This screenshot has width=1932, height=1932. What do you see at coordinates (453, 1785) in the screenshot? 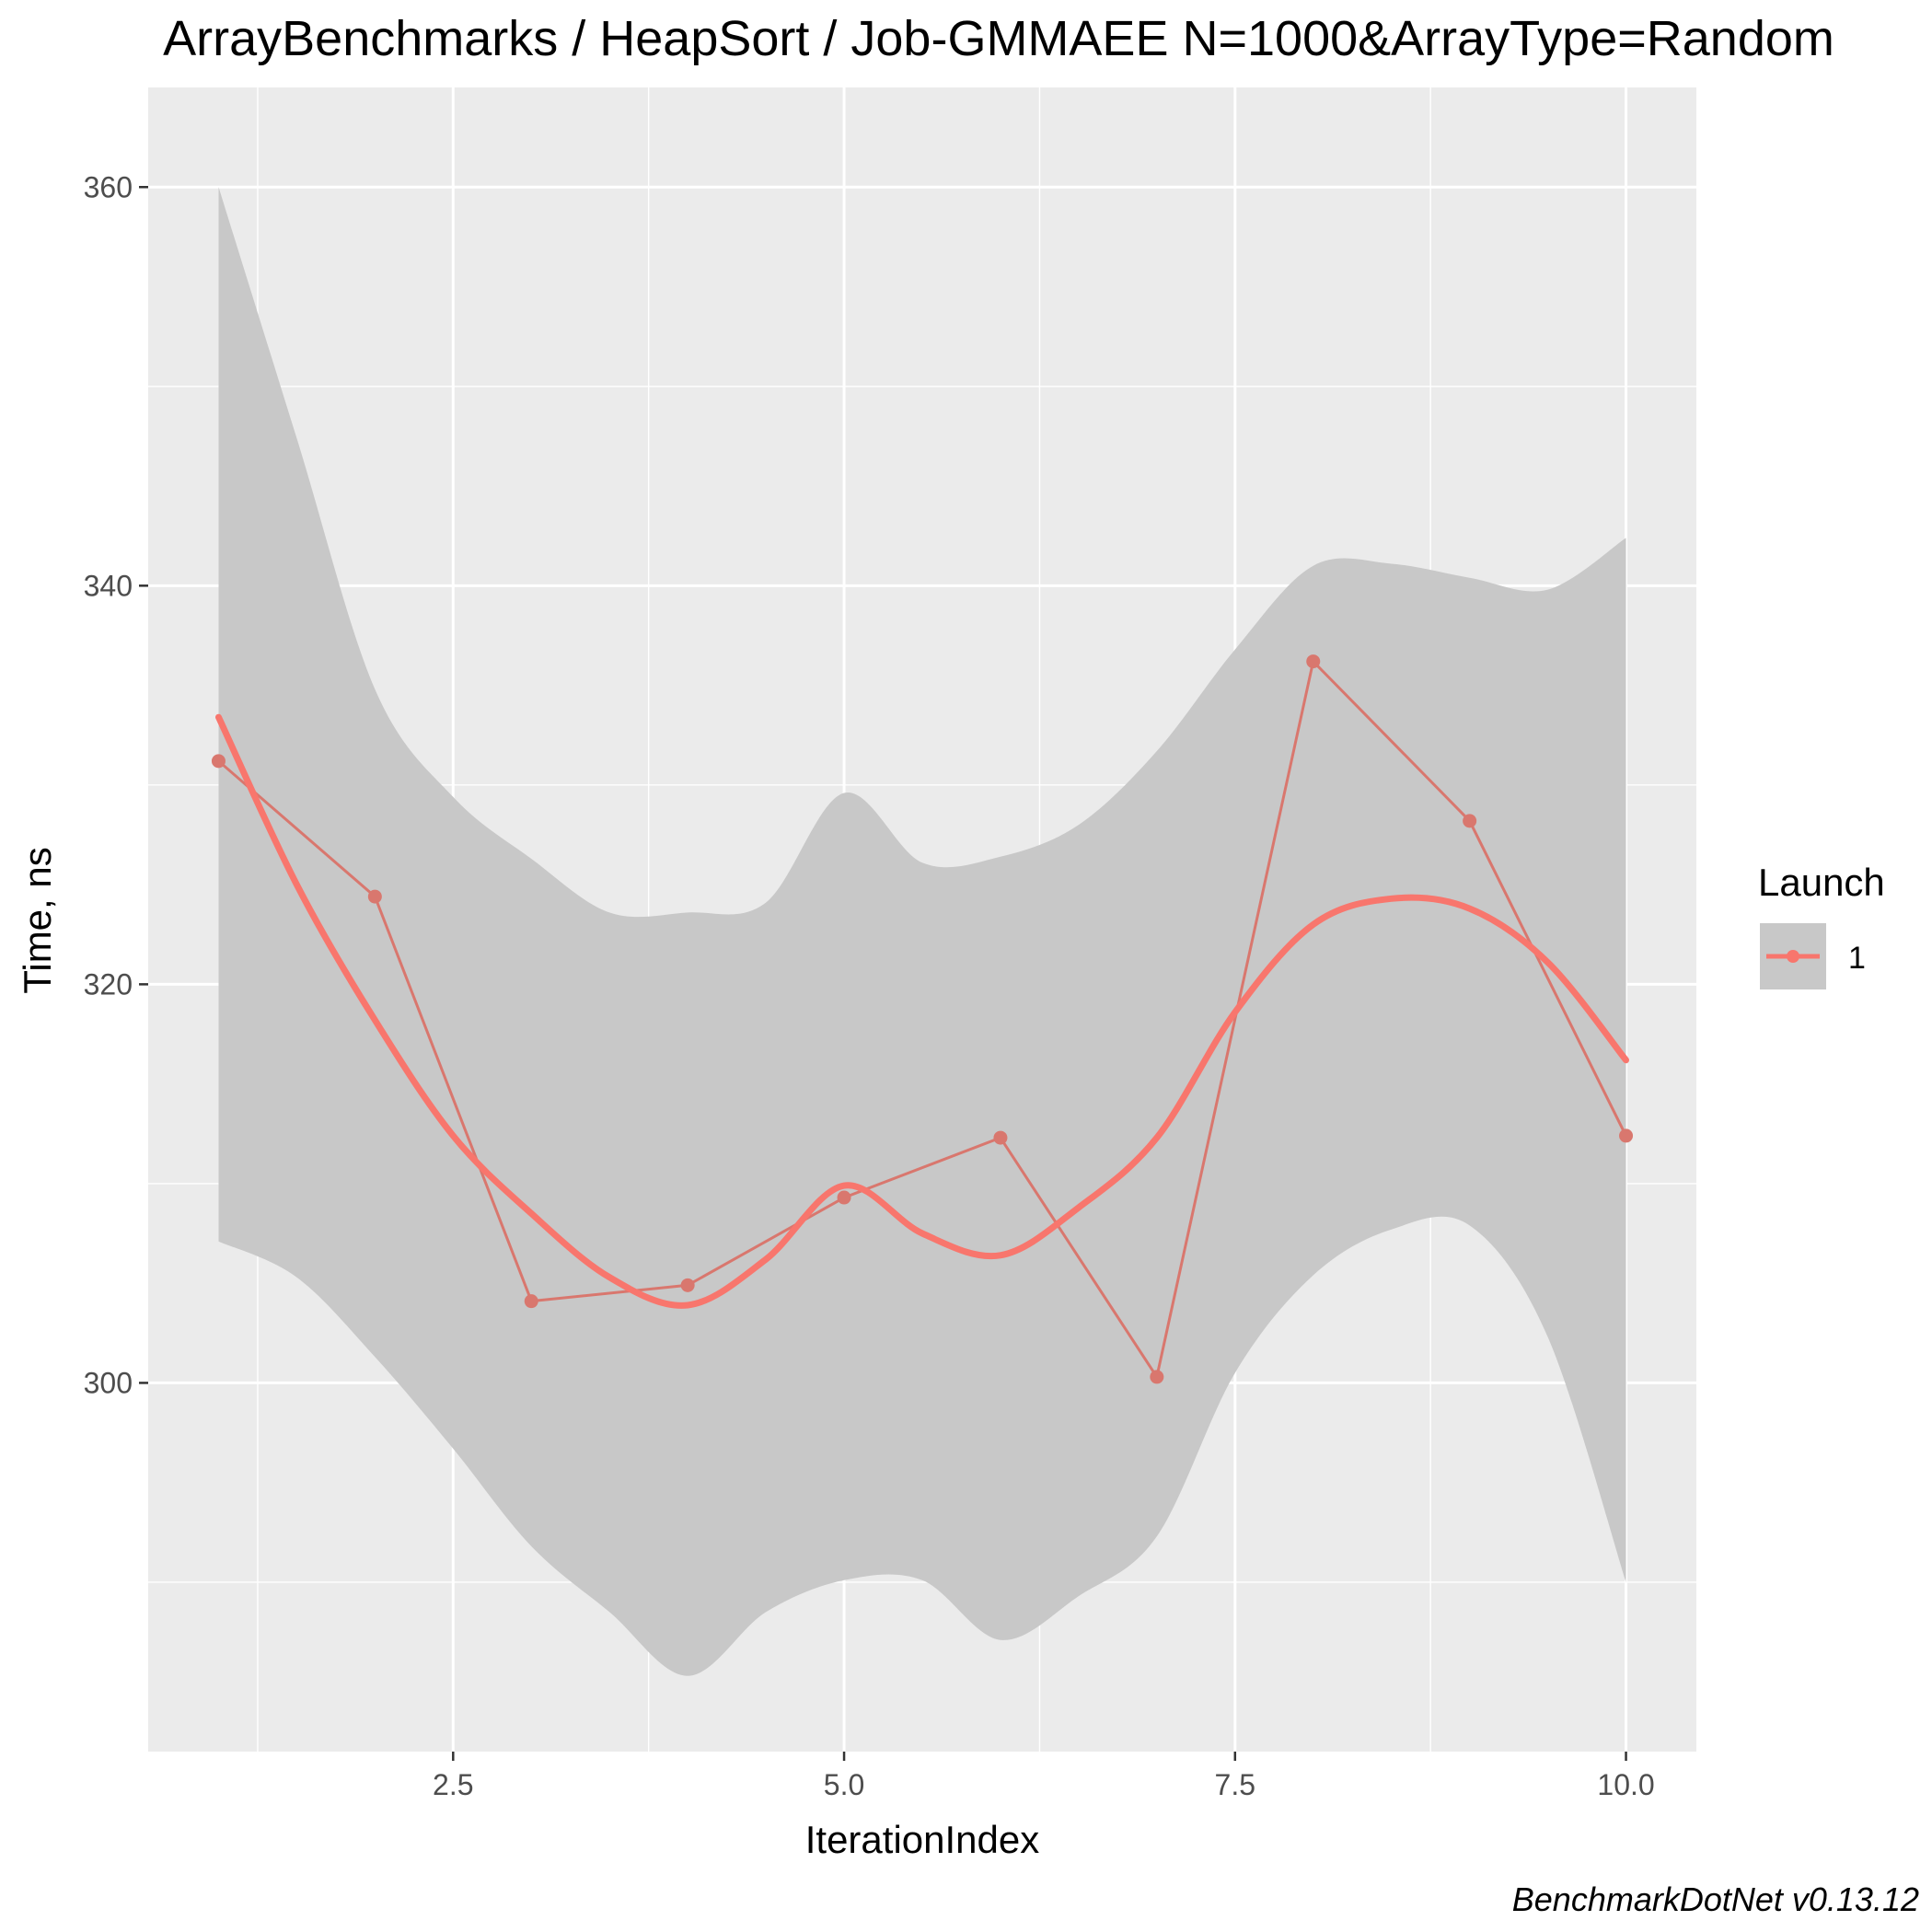
I see `x-tick-label: 2.5` at bounding box center [453, 1785].